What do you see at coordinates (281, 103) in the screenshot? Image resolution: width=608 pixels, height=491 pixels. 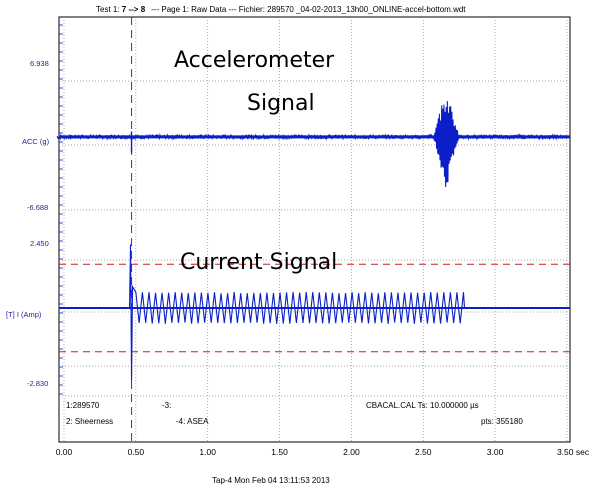 I see `accelerometer-annotation-line2: Signal` at bounding box center [281, 103].